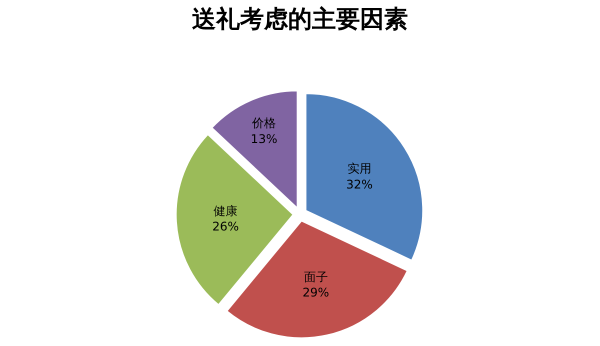  What do you see at coordinates (263, 123) in the screenshot?
I see `slice-label: 价格` at bounding box center [263, 123].